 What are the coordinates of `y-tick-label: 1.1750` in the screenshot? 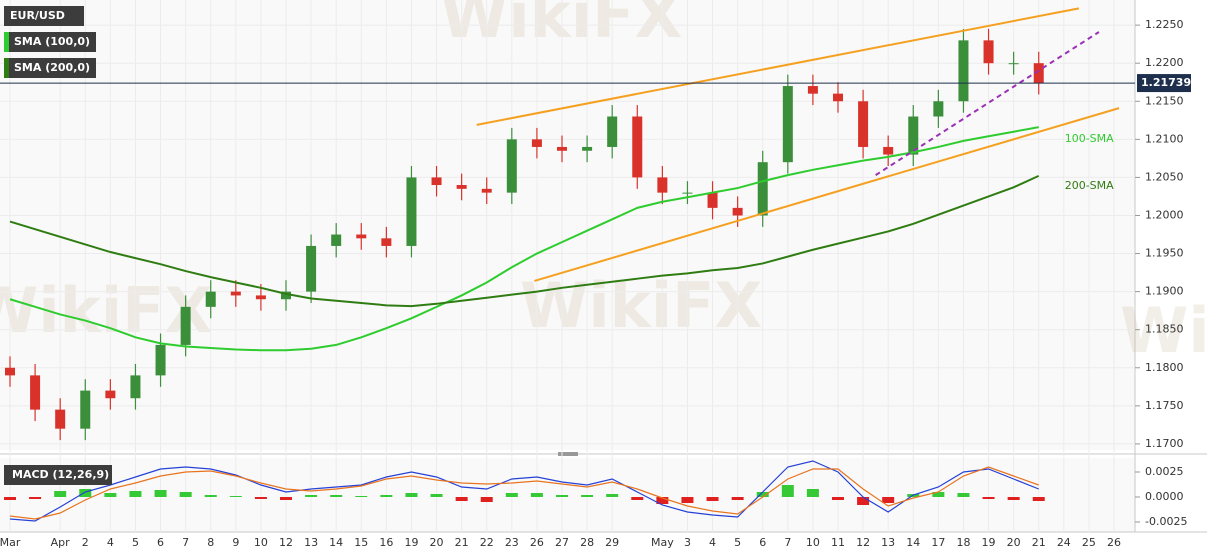 It's located at (1164, 405).